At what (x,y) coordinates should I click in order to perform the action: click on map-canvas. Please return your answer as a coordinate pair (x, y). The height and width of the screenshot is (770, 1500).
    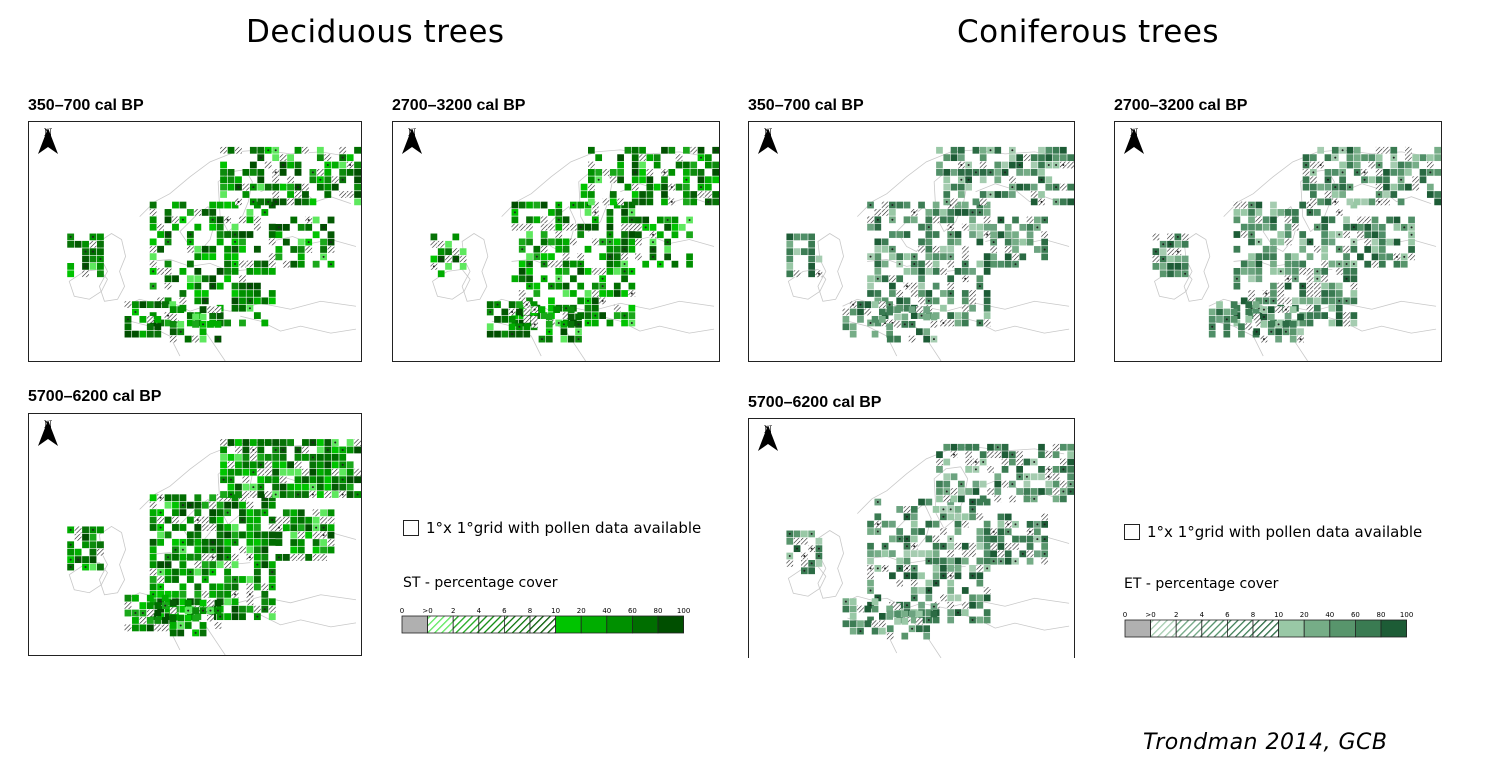
    Looking at the image, I should click on (214, 547).